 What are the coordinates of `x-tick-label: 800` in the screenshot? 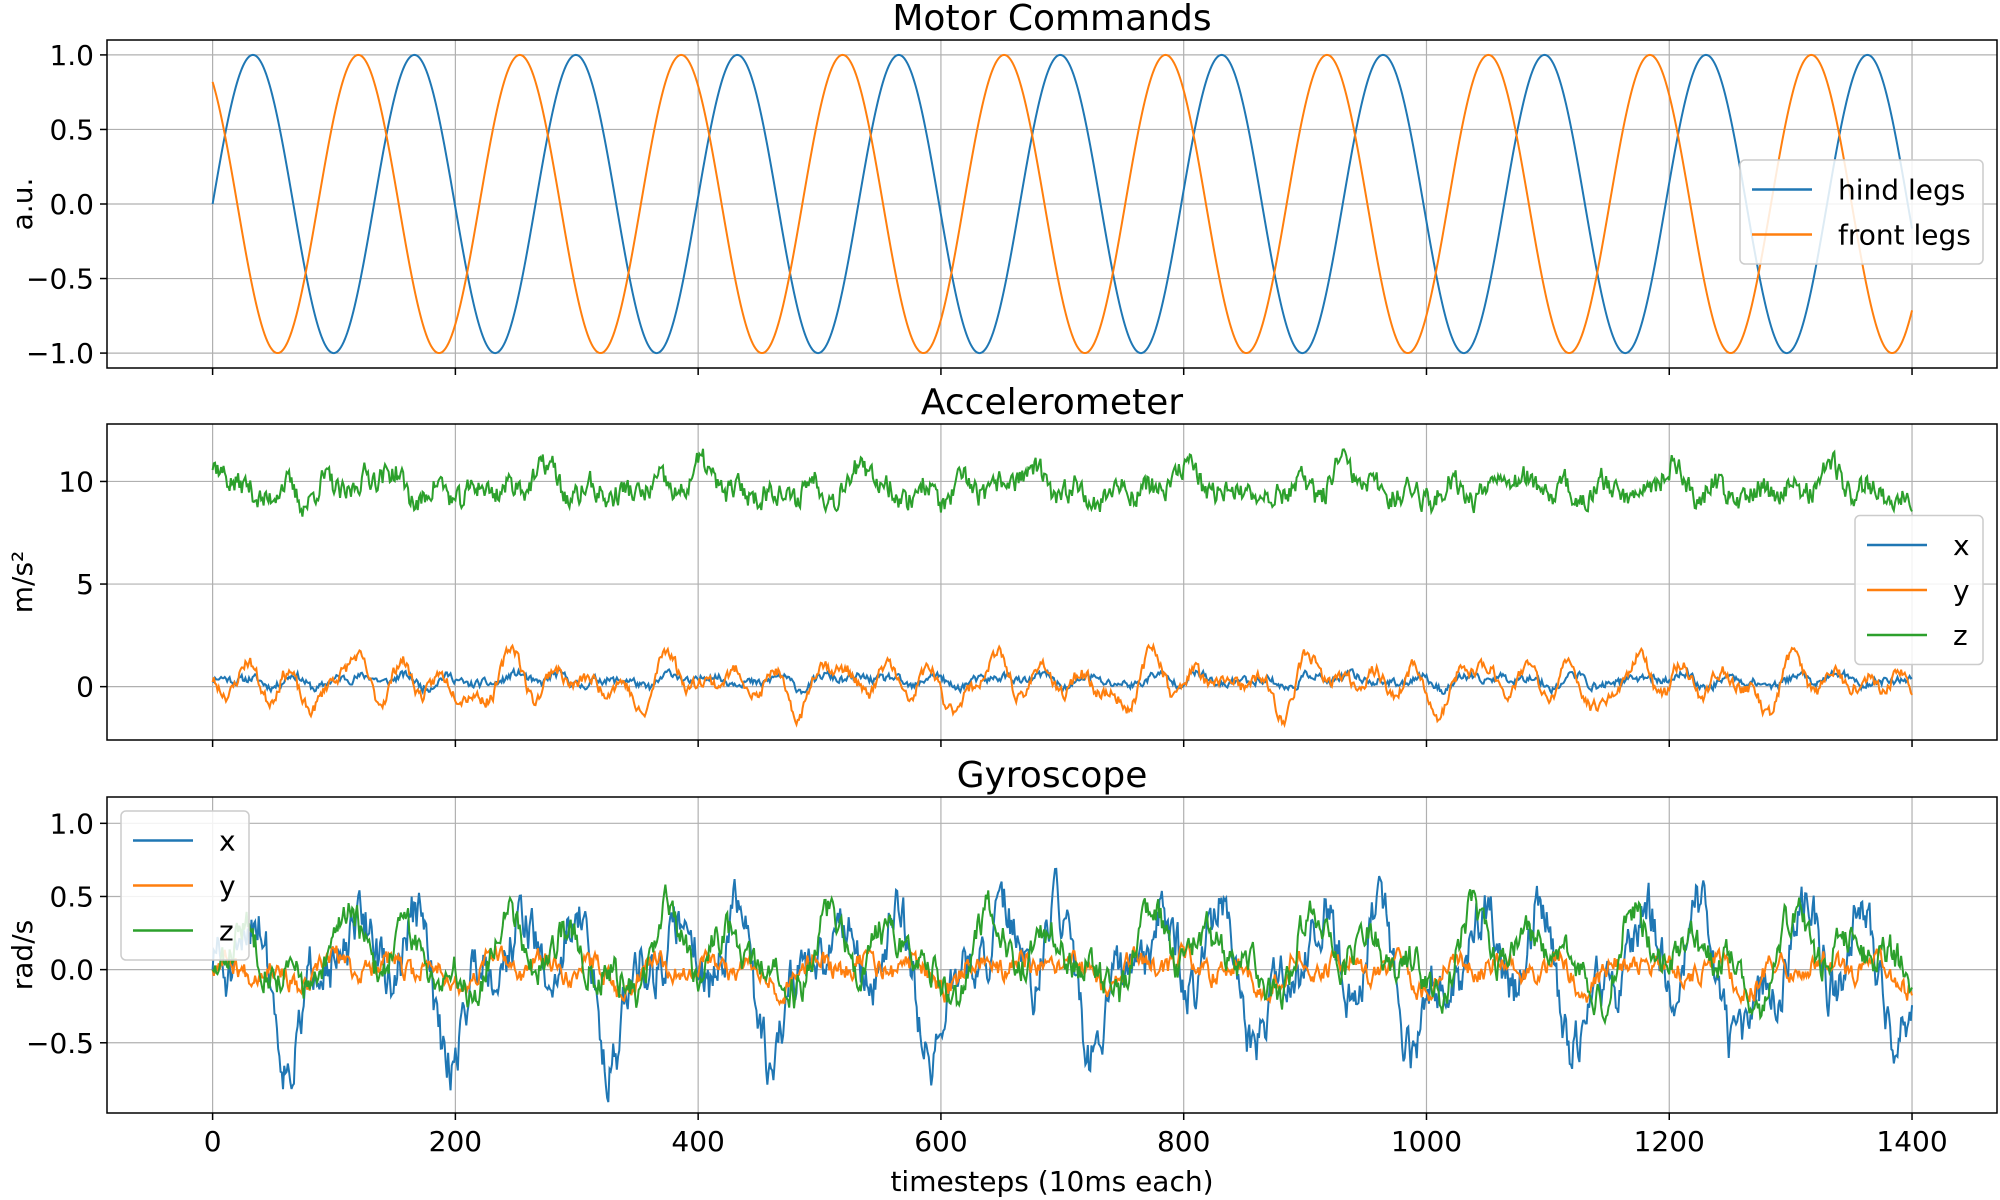 It's located at (1183, 1141).